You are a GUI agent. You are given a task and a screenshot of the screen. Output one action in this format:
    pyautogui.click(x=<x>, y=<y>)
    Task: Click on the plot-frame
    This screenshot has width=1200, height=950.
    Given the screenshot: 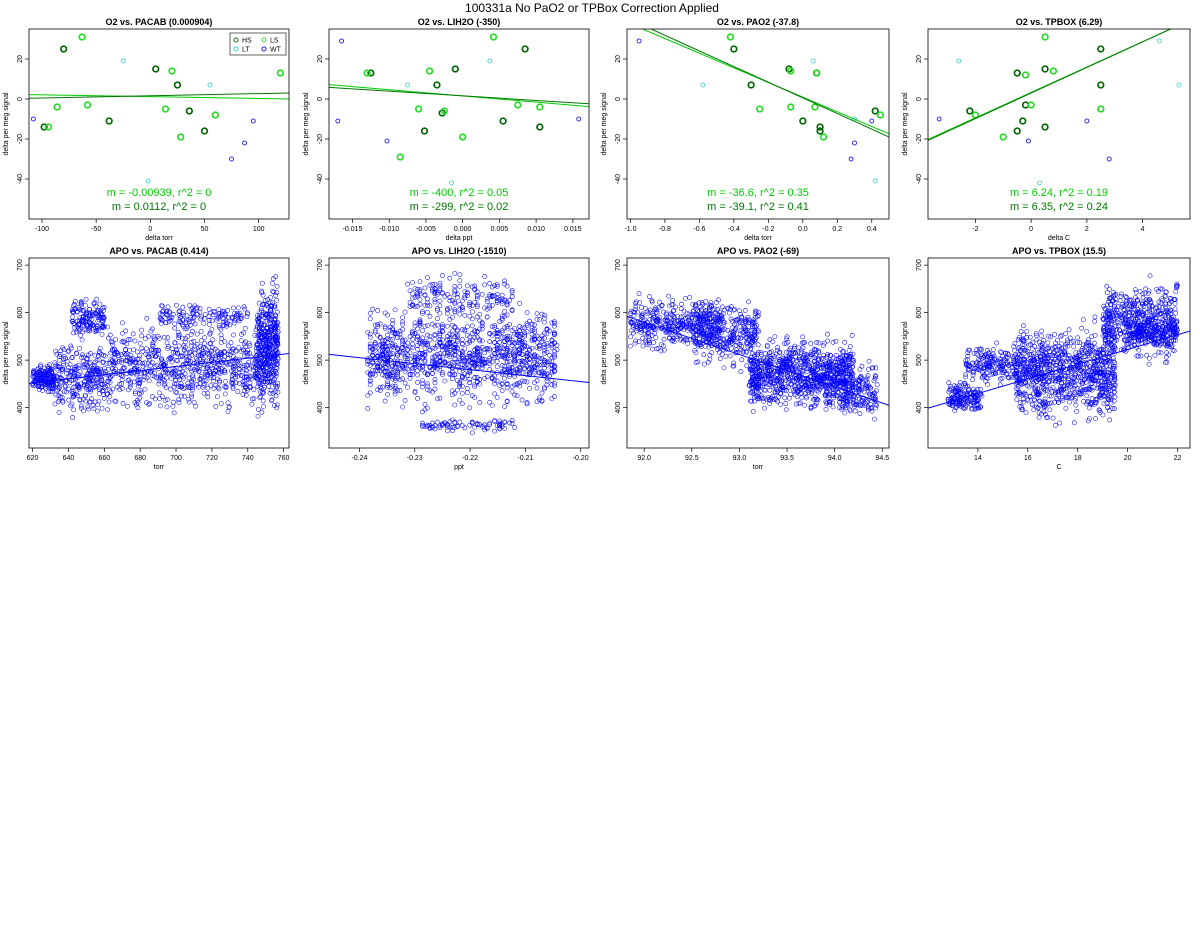 What is the action you would take?
    pyautogui.click(x=159, y=353)
    